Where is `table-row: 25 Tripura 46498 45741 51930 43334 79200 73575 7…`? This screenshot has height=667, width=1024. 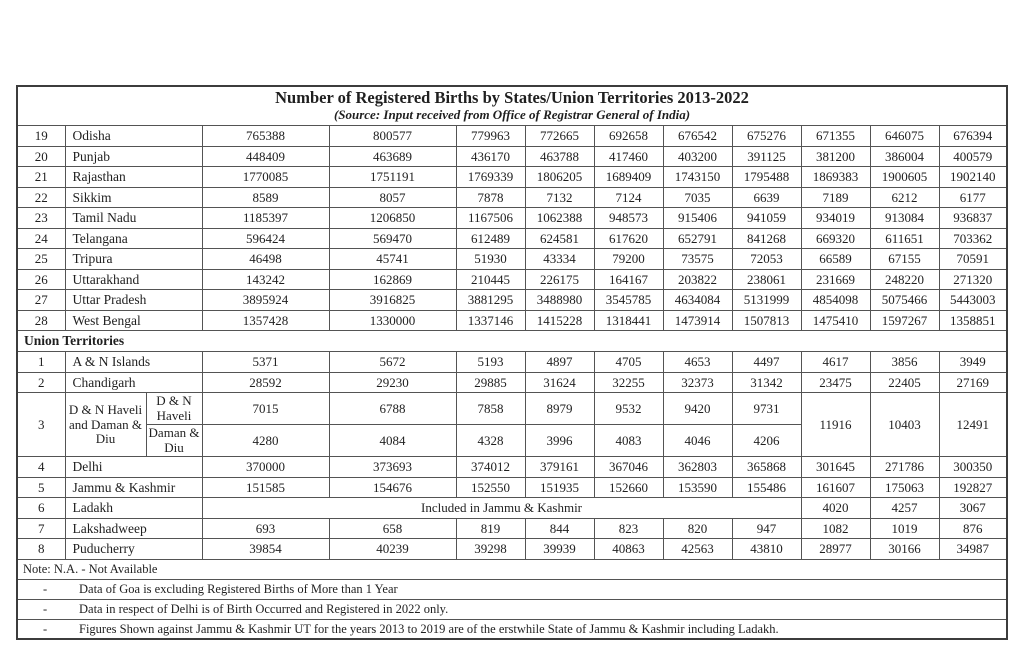
table-row: 25 Tripura 46498 45741 51930 43334 79200 73575 7… is located at coordinates (512, 259).